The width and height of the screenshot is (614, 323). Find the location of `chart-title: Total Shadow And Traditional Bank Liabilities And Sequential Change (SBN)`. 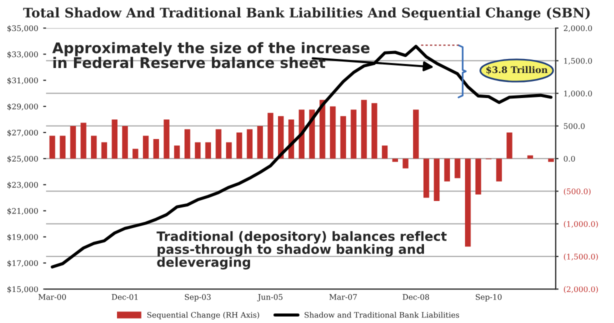

chart-title: Total Shadow And Traditional Bank Liabilities And Sequential Change (SBN) is located at coordinates (306, 13).